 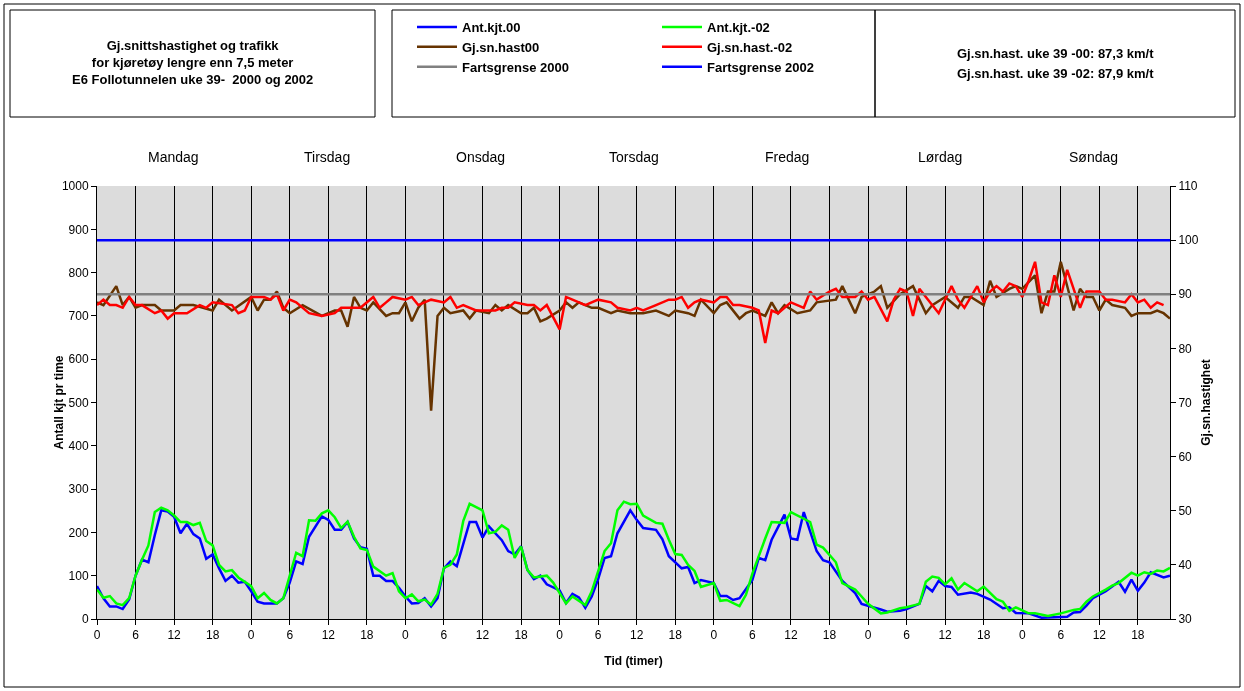 What do you see at coordinates (1094, 157) in the screenshot?
I see `text: Søndag` at bounding box center [1094, 157].